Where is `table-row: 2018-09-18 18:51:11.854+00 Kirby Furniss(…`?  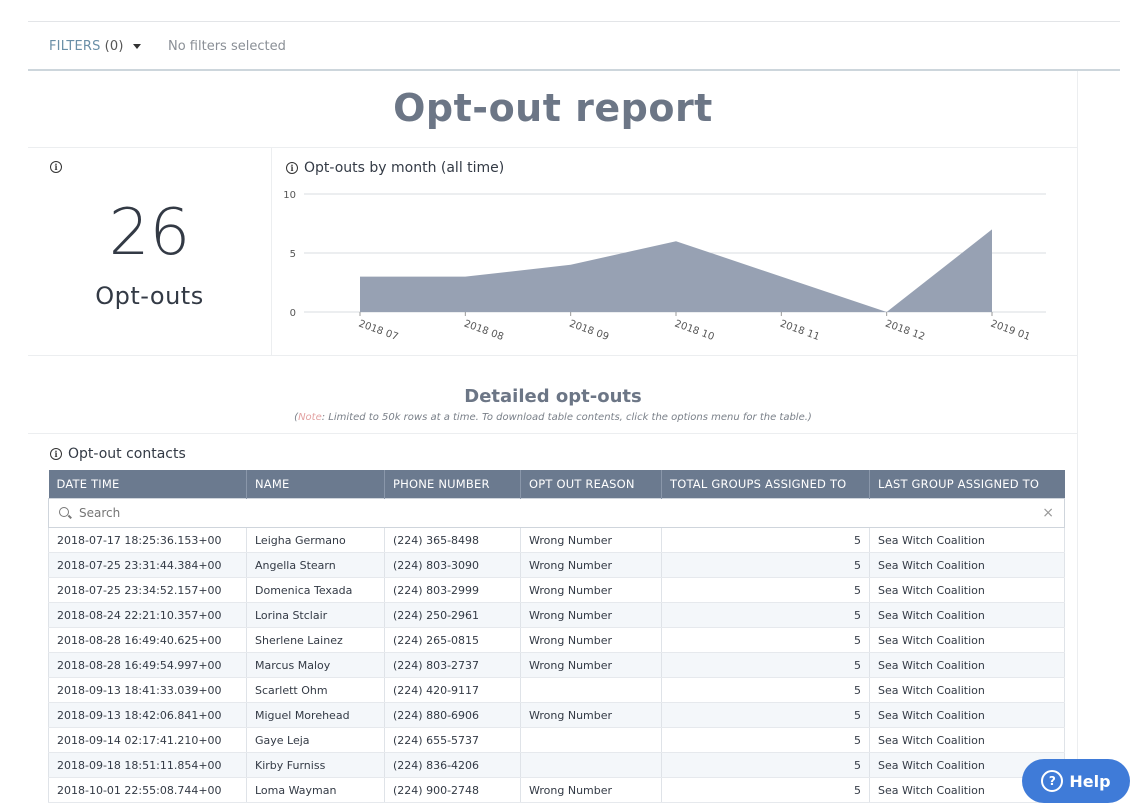
table-row: 2018-09-18 18:51:11.854+00 Kirby Furniss(… is located at coordinates (556, 765).